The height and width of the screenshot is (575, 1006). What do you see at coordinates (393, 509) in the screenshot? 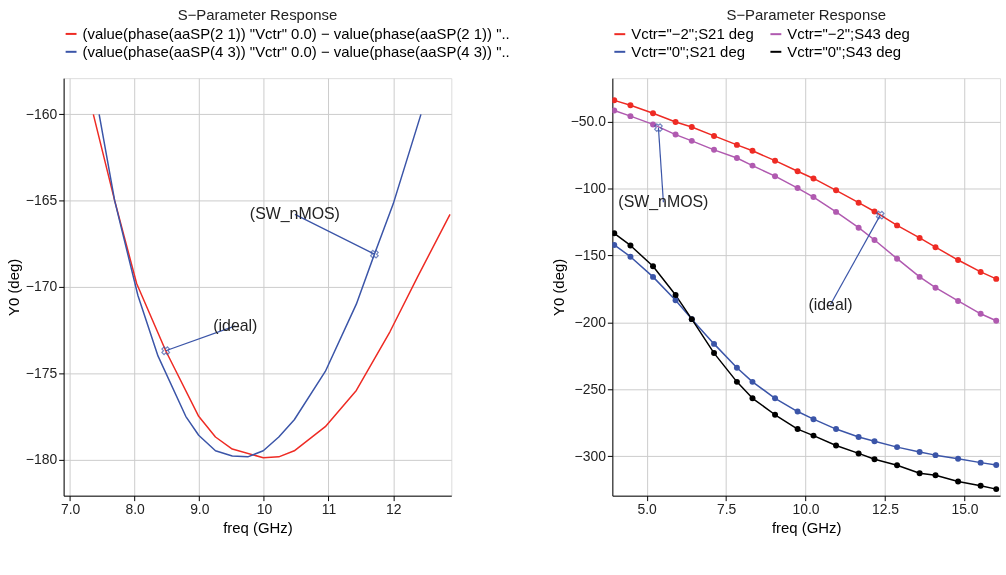
I see `x-tick-label: 12` at bounding box center [393, 509].